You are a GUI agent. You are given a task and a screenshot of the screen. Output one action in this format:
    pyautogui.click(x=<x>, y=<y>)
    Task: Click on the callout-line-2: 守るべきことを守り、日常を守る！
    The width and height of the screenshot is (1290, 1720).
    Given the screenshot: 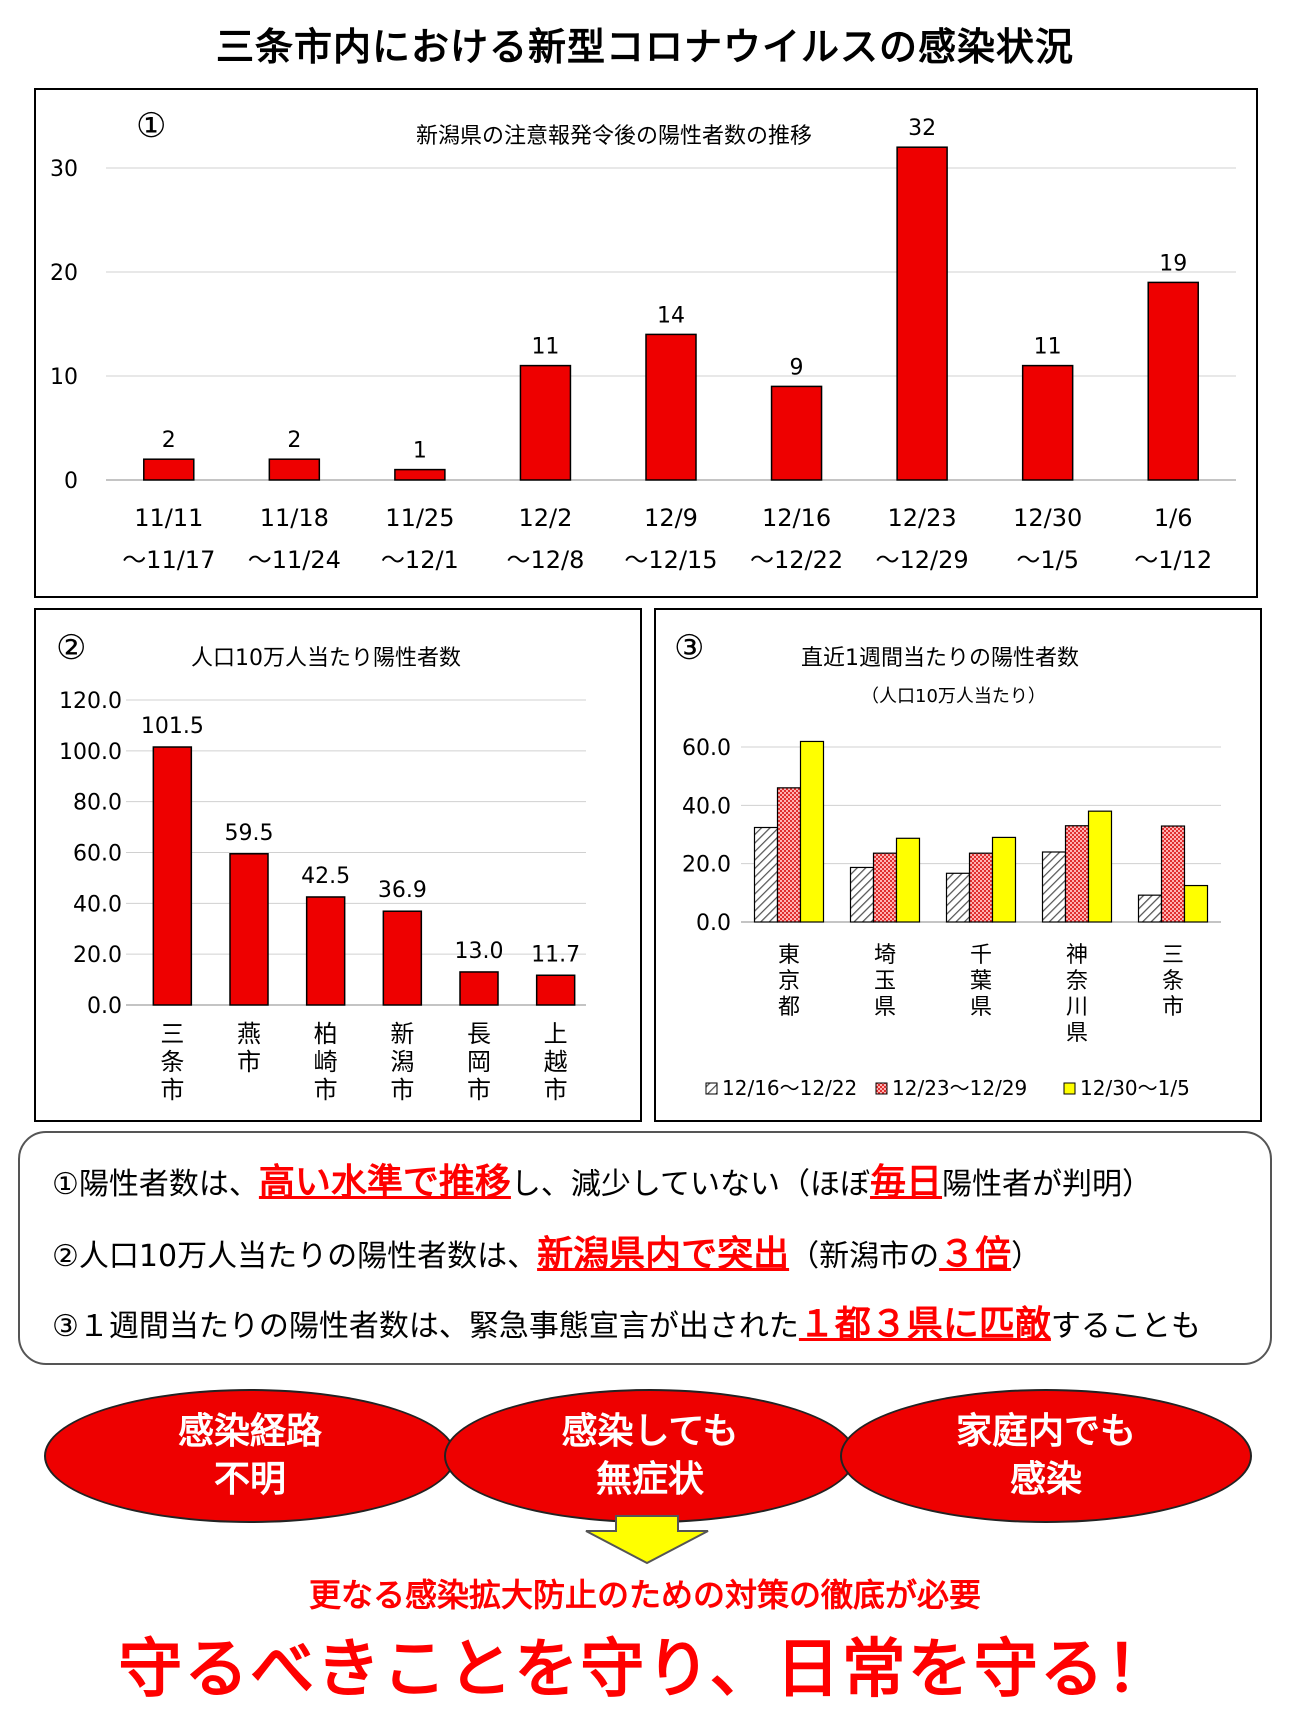 What is the action you would take?
    pyautogui.click(x=645, y=1670)
    